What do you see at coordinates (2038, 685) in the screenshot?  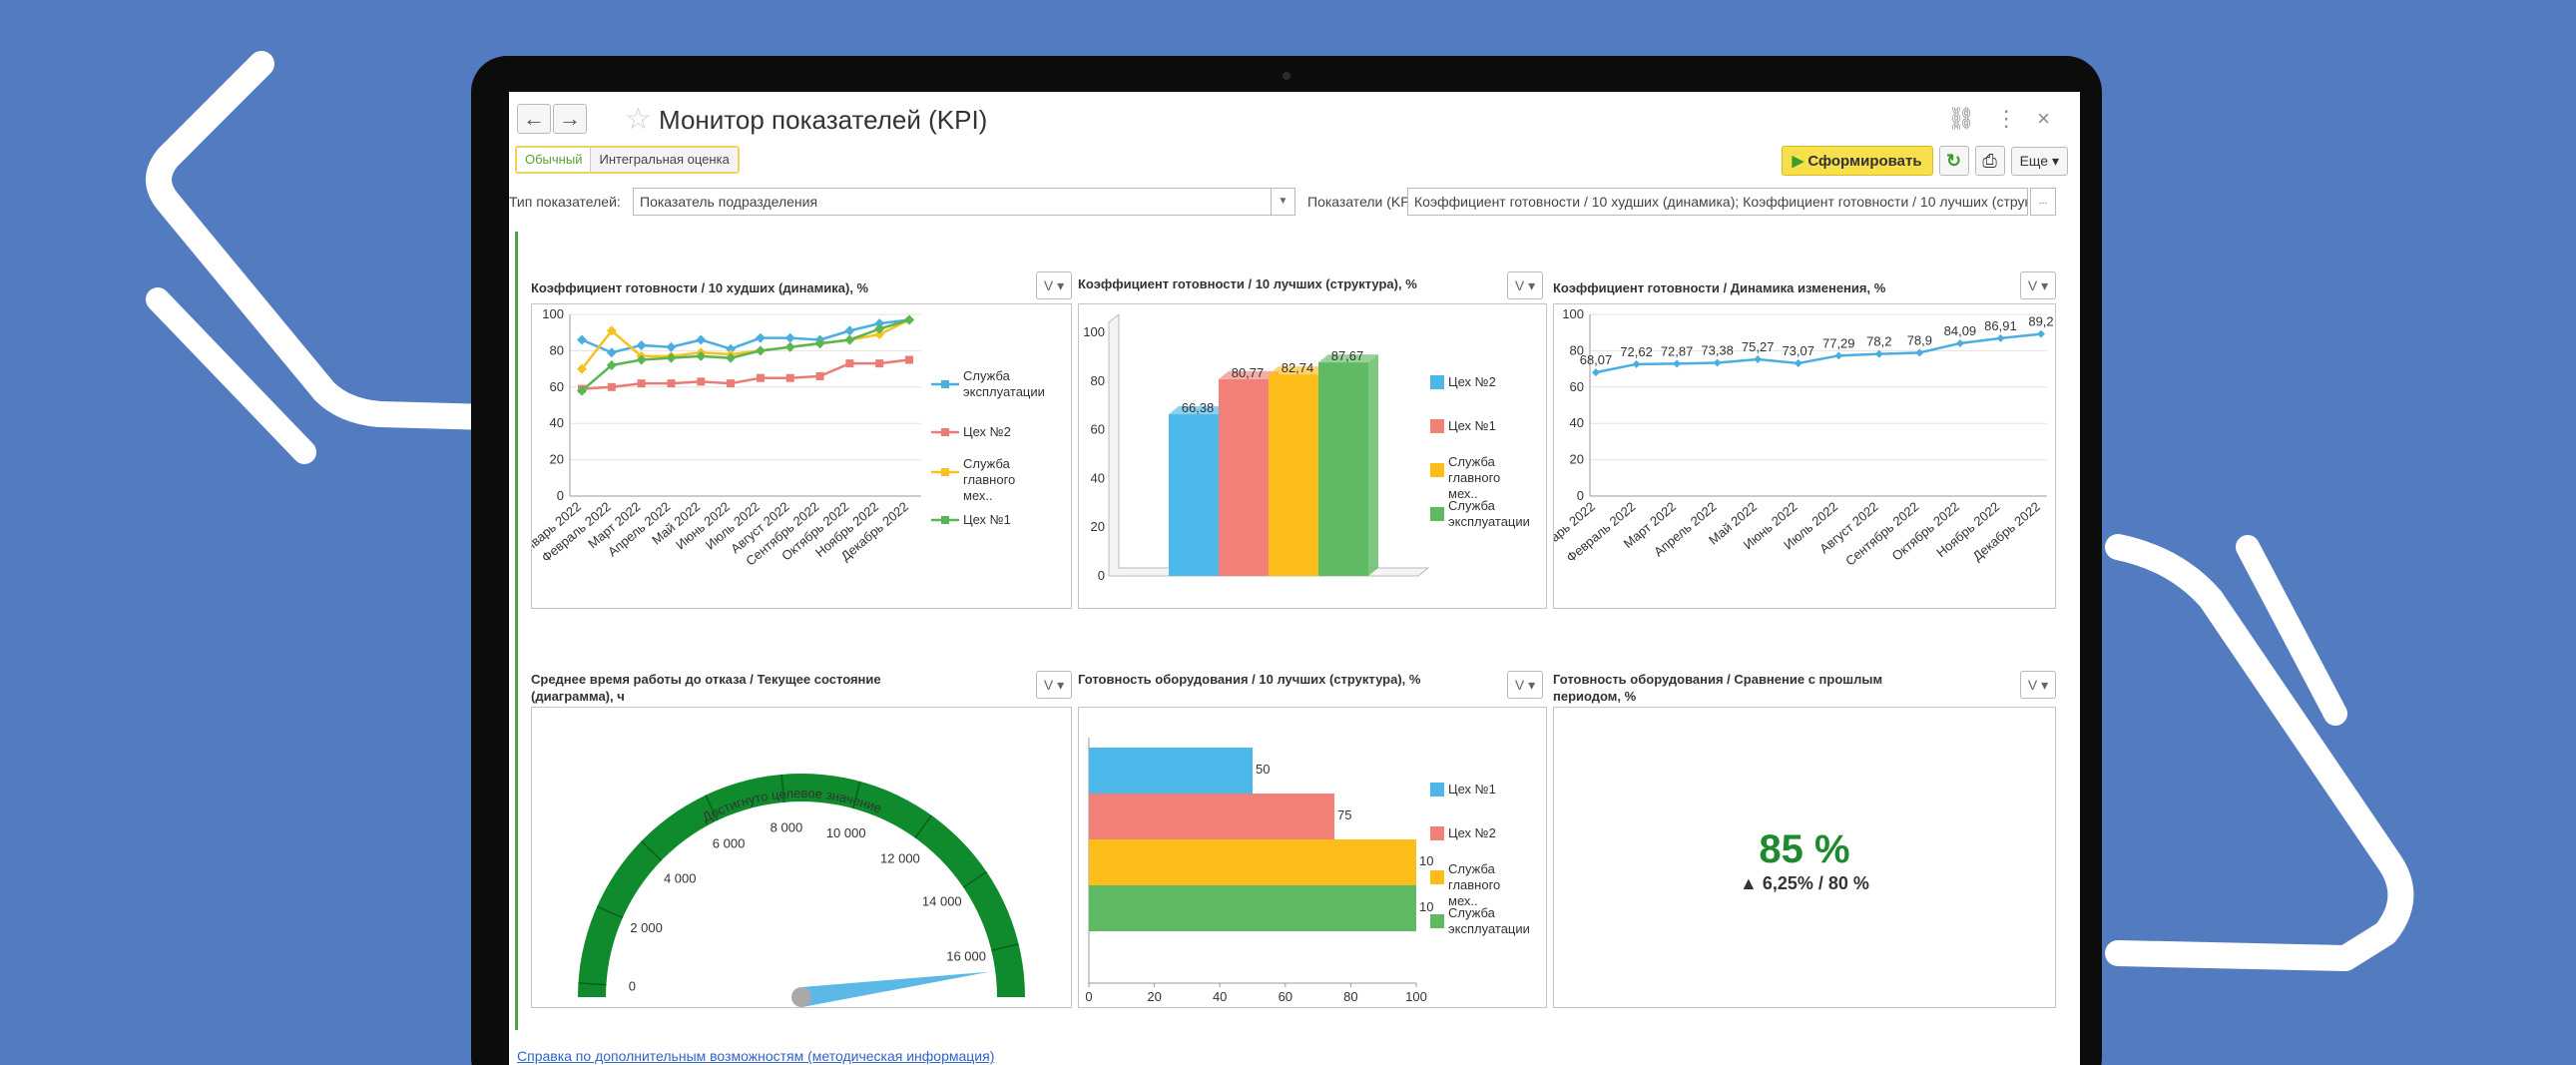 I see `panel-6-variant-button: V ▾` at bounding box center [2038, 685].